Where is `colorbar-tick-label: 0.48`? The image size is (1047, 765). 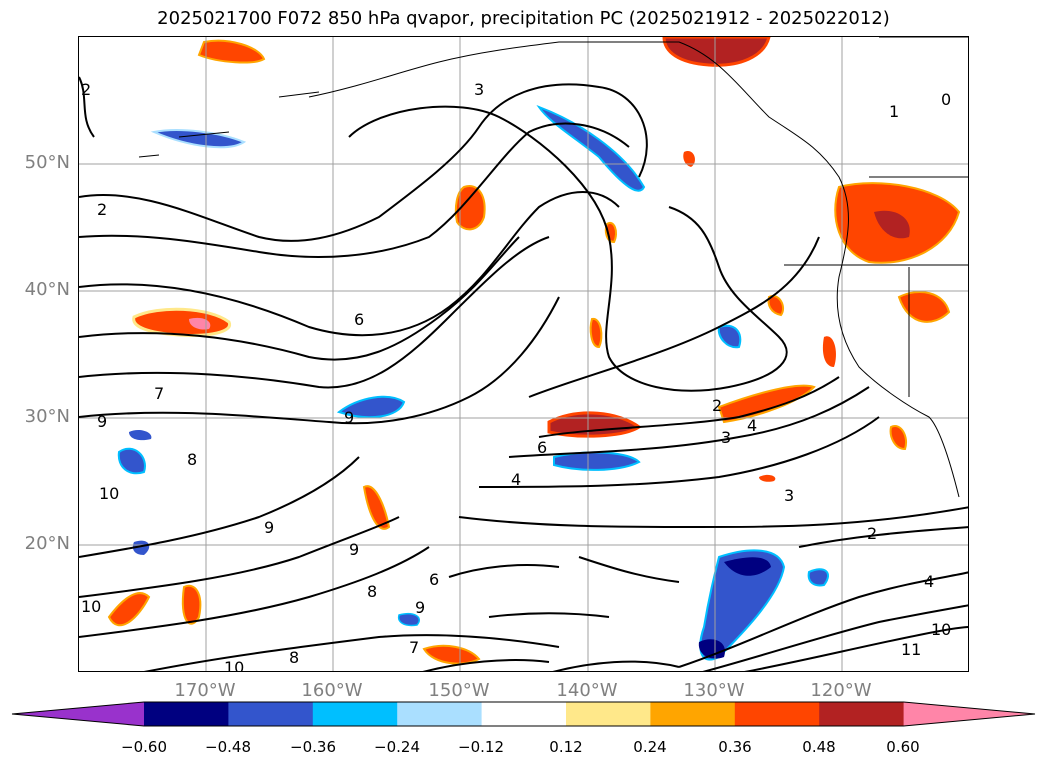 colorbar-tick-label: 0.48 is located at coordinates (819, 747).